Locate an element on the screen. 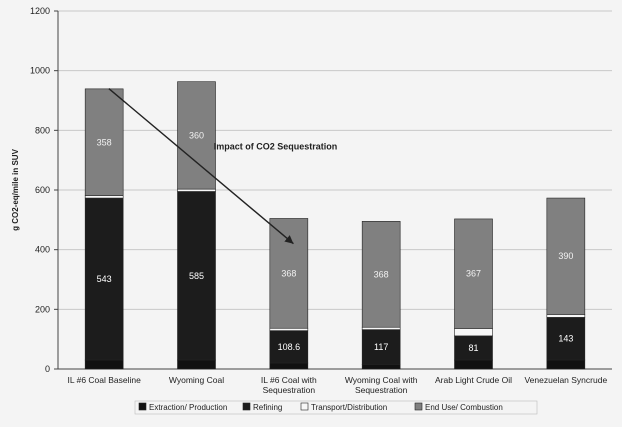  annotation-arrow is located at coordinates (201, 166).